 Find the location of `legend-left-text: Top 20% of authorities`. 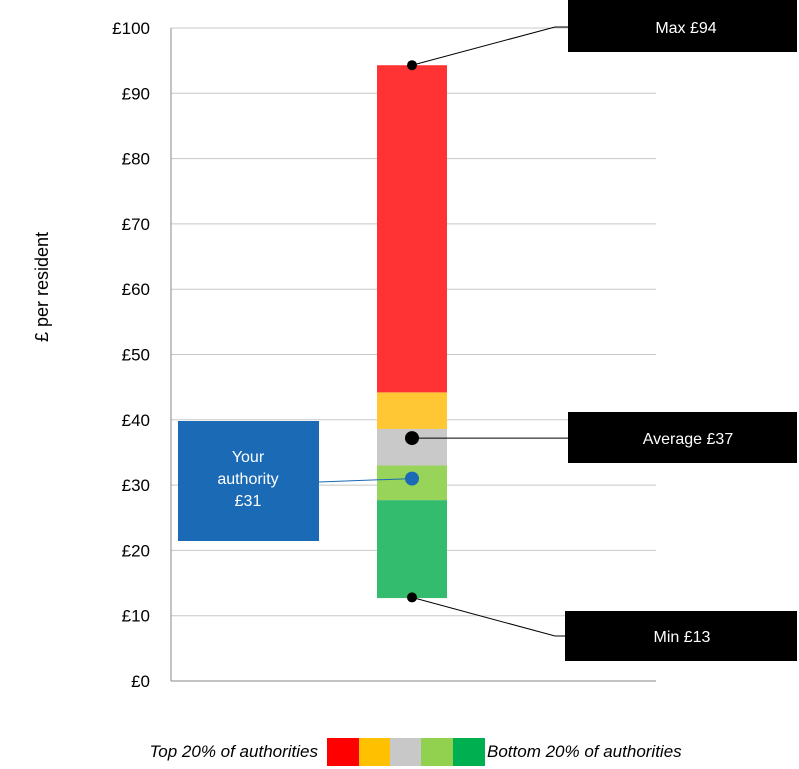

legend-left-text: Top 20% of authorities is located at coordinates (233, 751).